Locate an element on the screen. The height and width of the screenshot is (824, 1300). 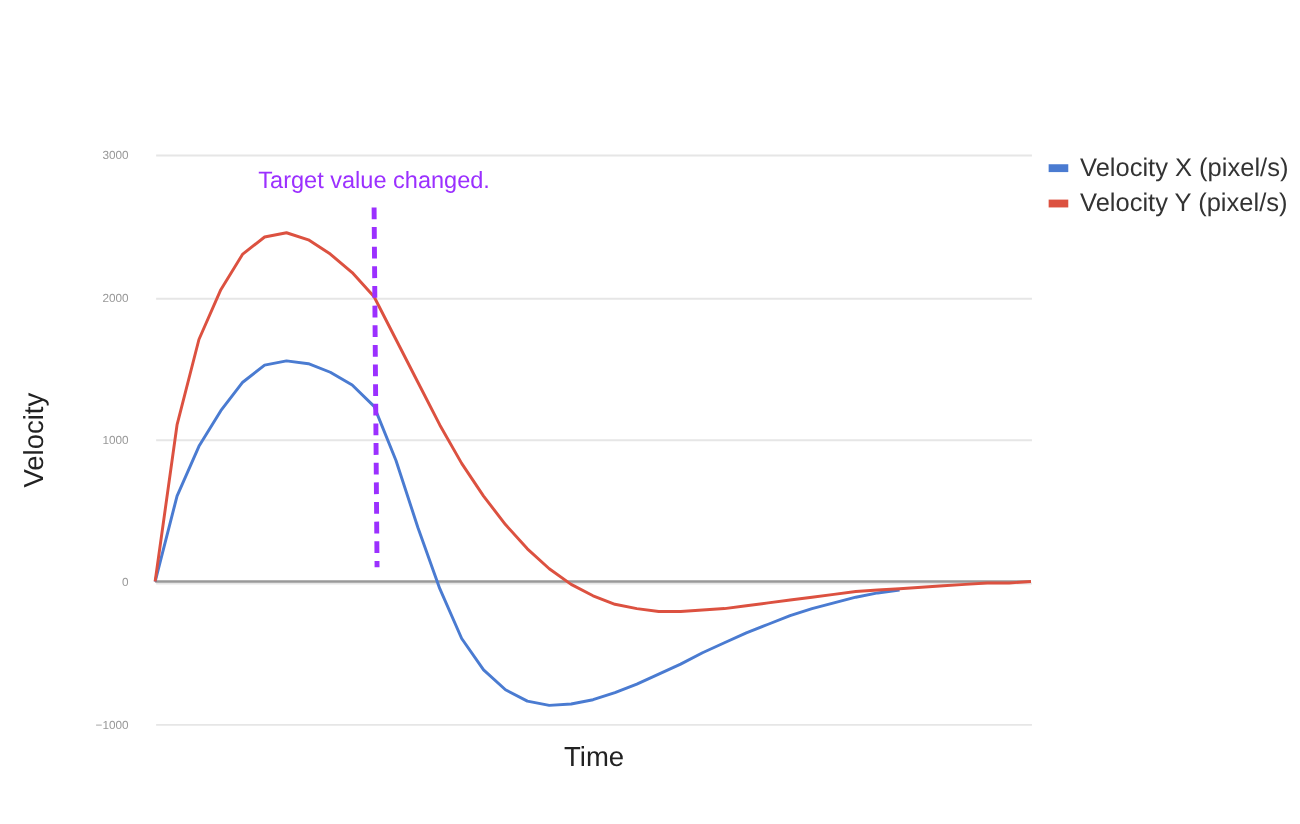
x-axis-title: Time is located at coordinates (594, 757).